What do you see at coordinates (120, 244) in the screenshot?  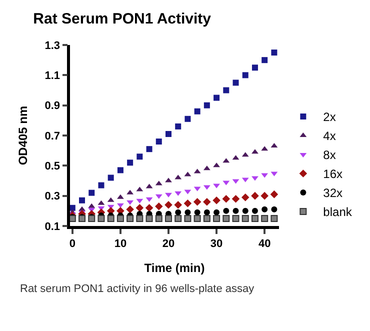 I see `x-tick-label: 10` at bounding box center [120, 244].